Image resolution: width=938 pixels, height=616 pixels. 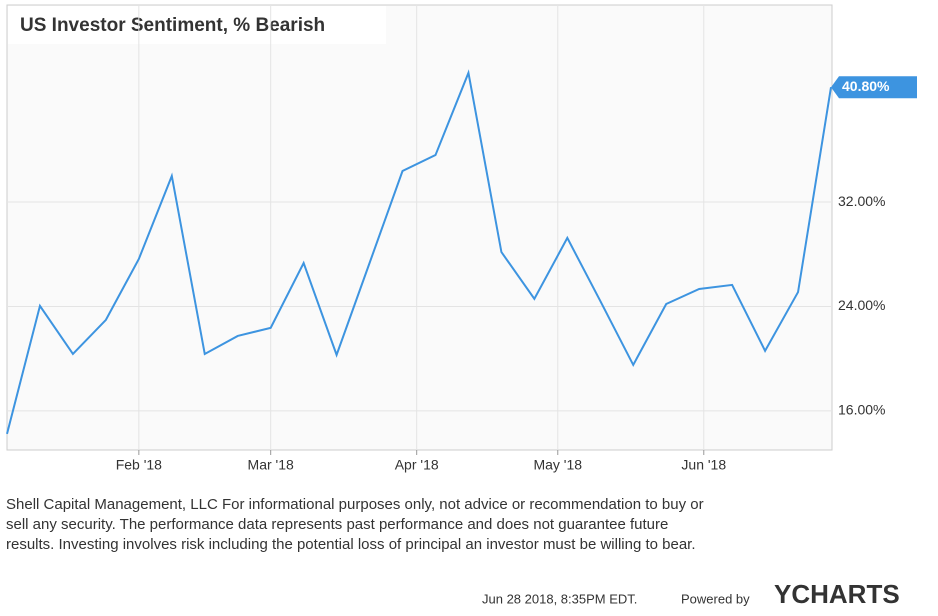 I want to click on title-box, so click(x=197, y=25).